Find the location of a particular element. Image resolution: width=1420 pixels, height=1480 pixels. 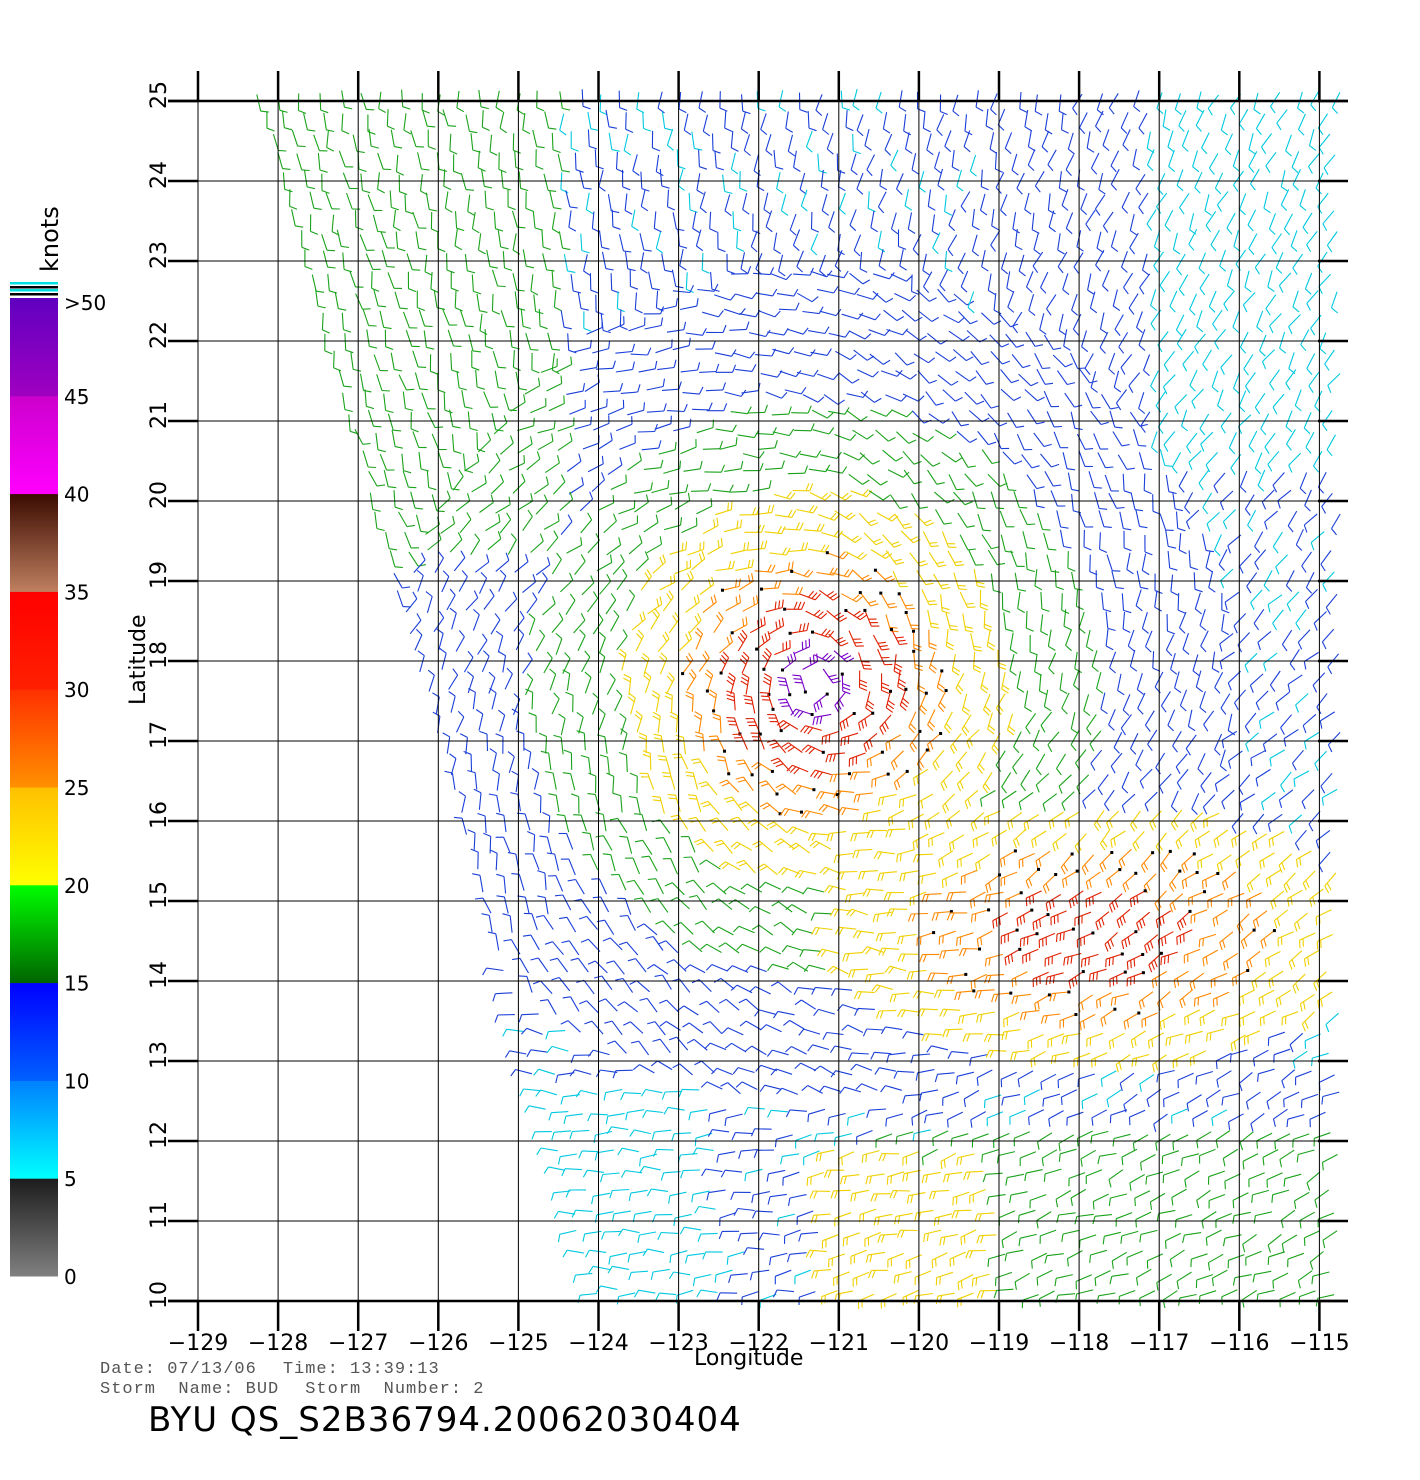

latitude-tick-label: 23 is located at coordinates (159, 255).